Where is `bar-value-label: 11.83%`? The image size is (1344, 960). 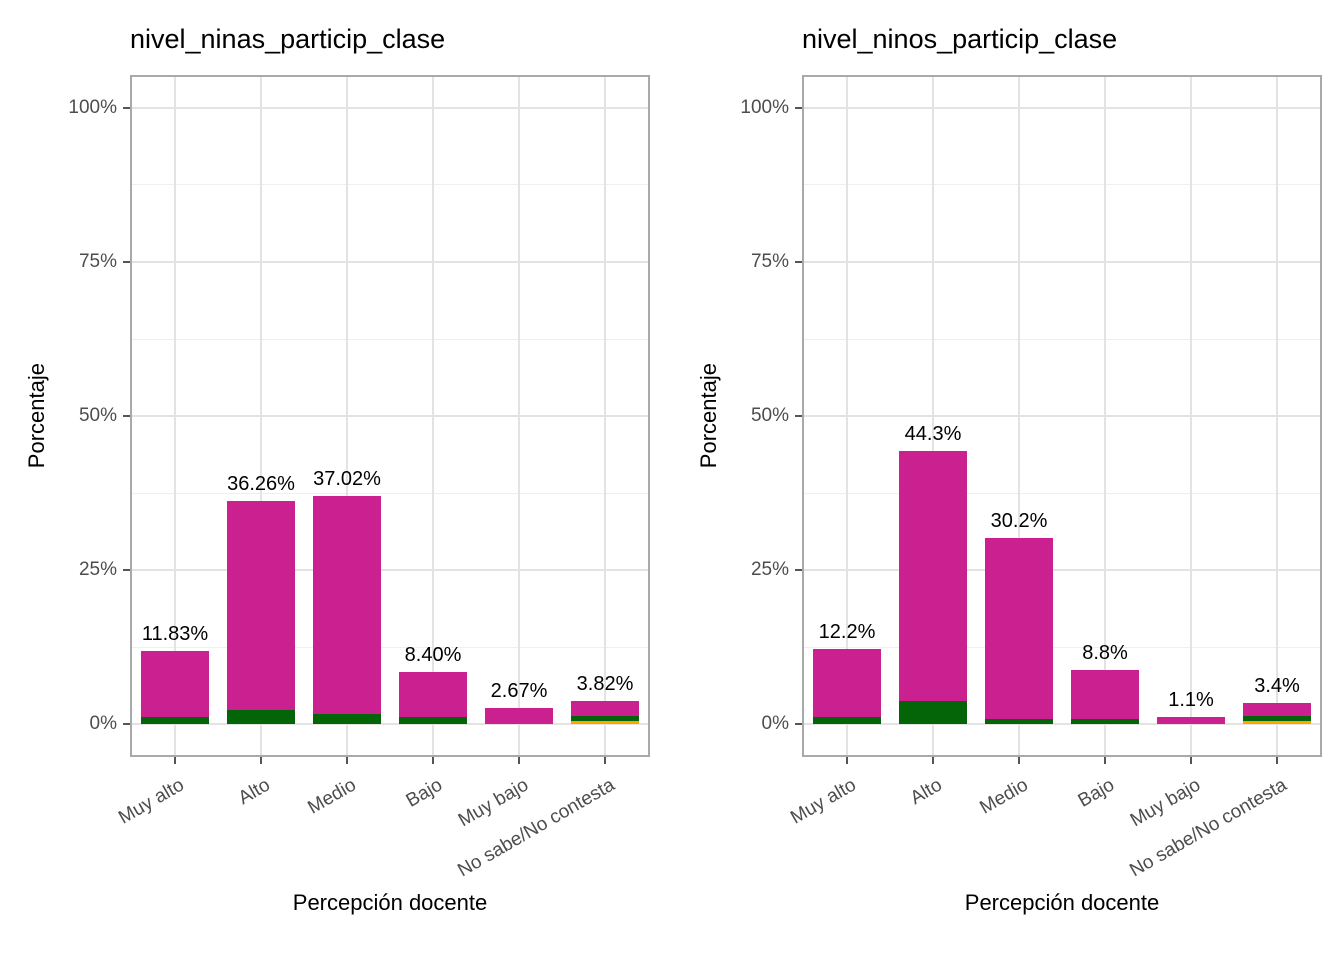
bar-value-label: 11.83% is located at coordinates (175, 634).